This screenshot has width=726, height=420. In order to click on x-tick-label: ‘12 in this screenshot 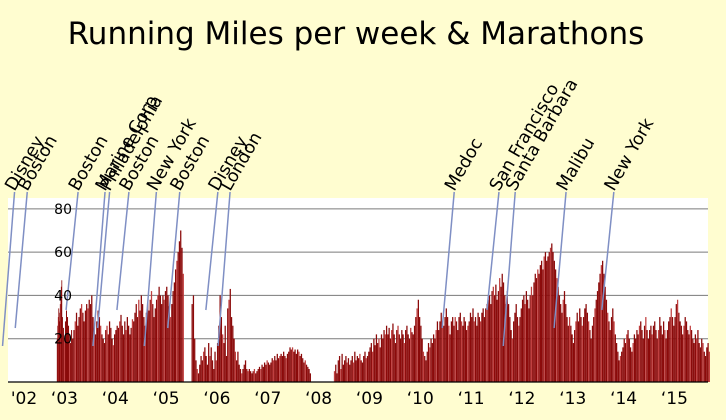, I will do `click(521, 399)`.